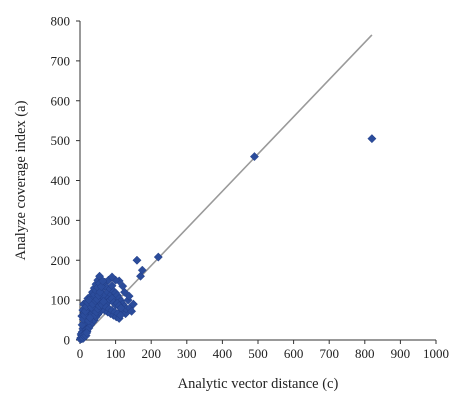  I want to click on x-tick-label: 300, so click(187, 353).